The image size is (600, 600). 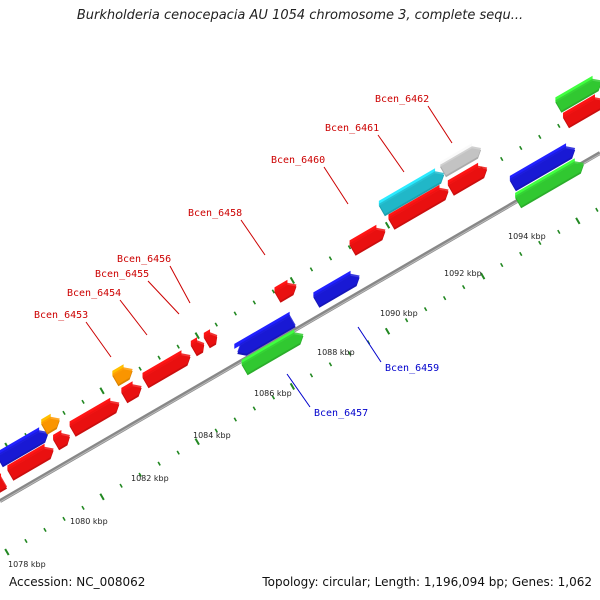 I want to click on feature-top-4-shine, so click(x=61, y=441).